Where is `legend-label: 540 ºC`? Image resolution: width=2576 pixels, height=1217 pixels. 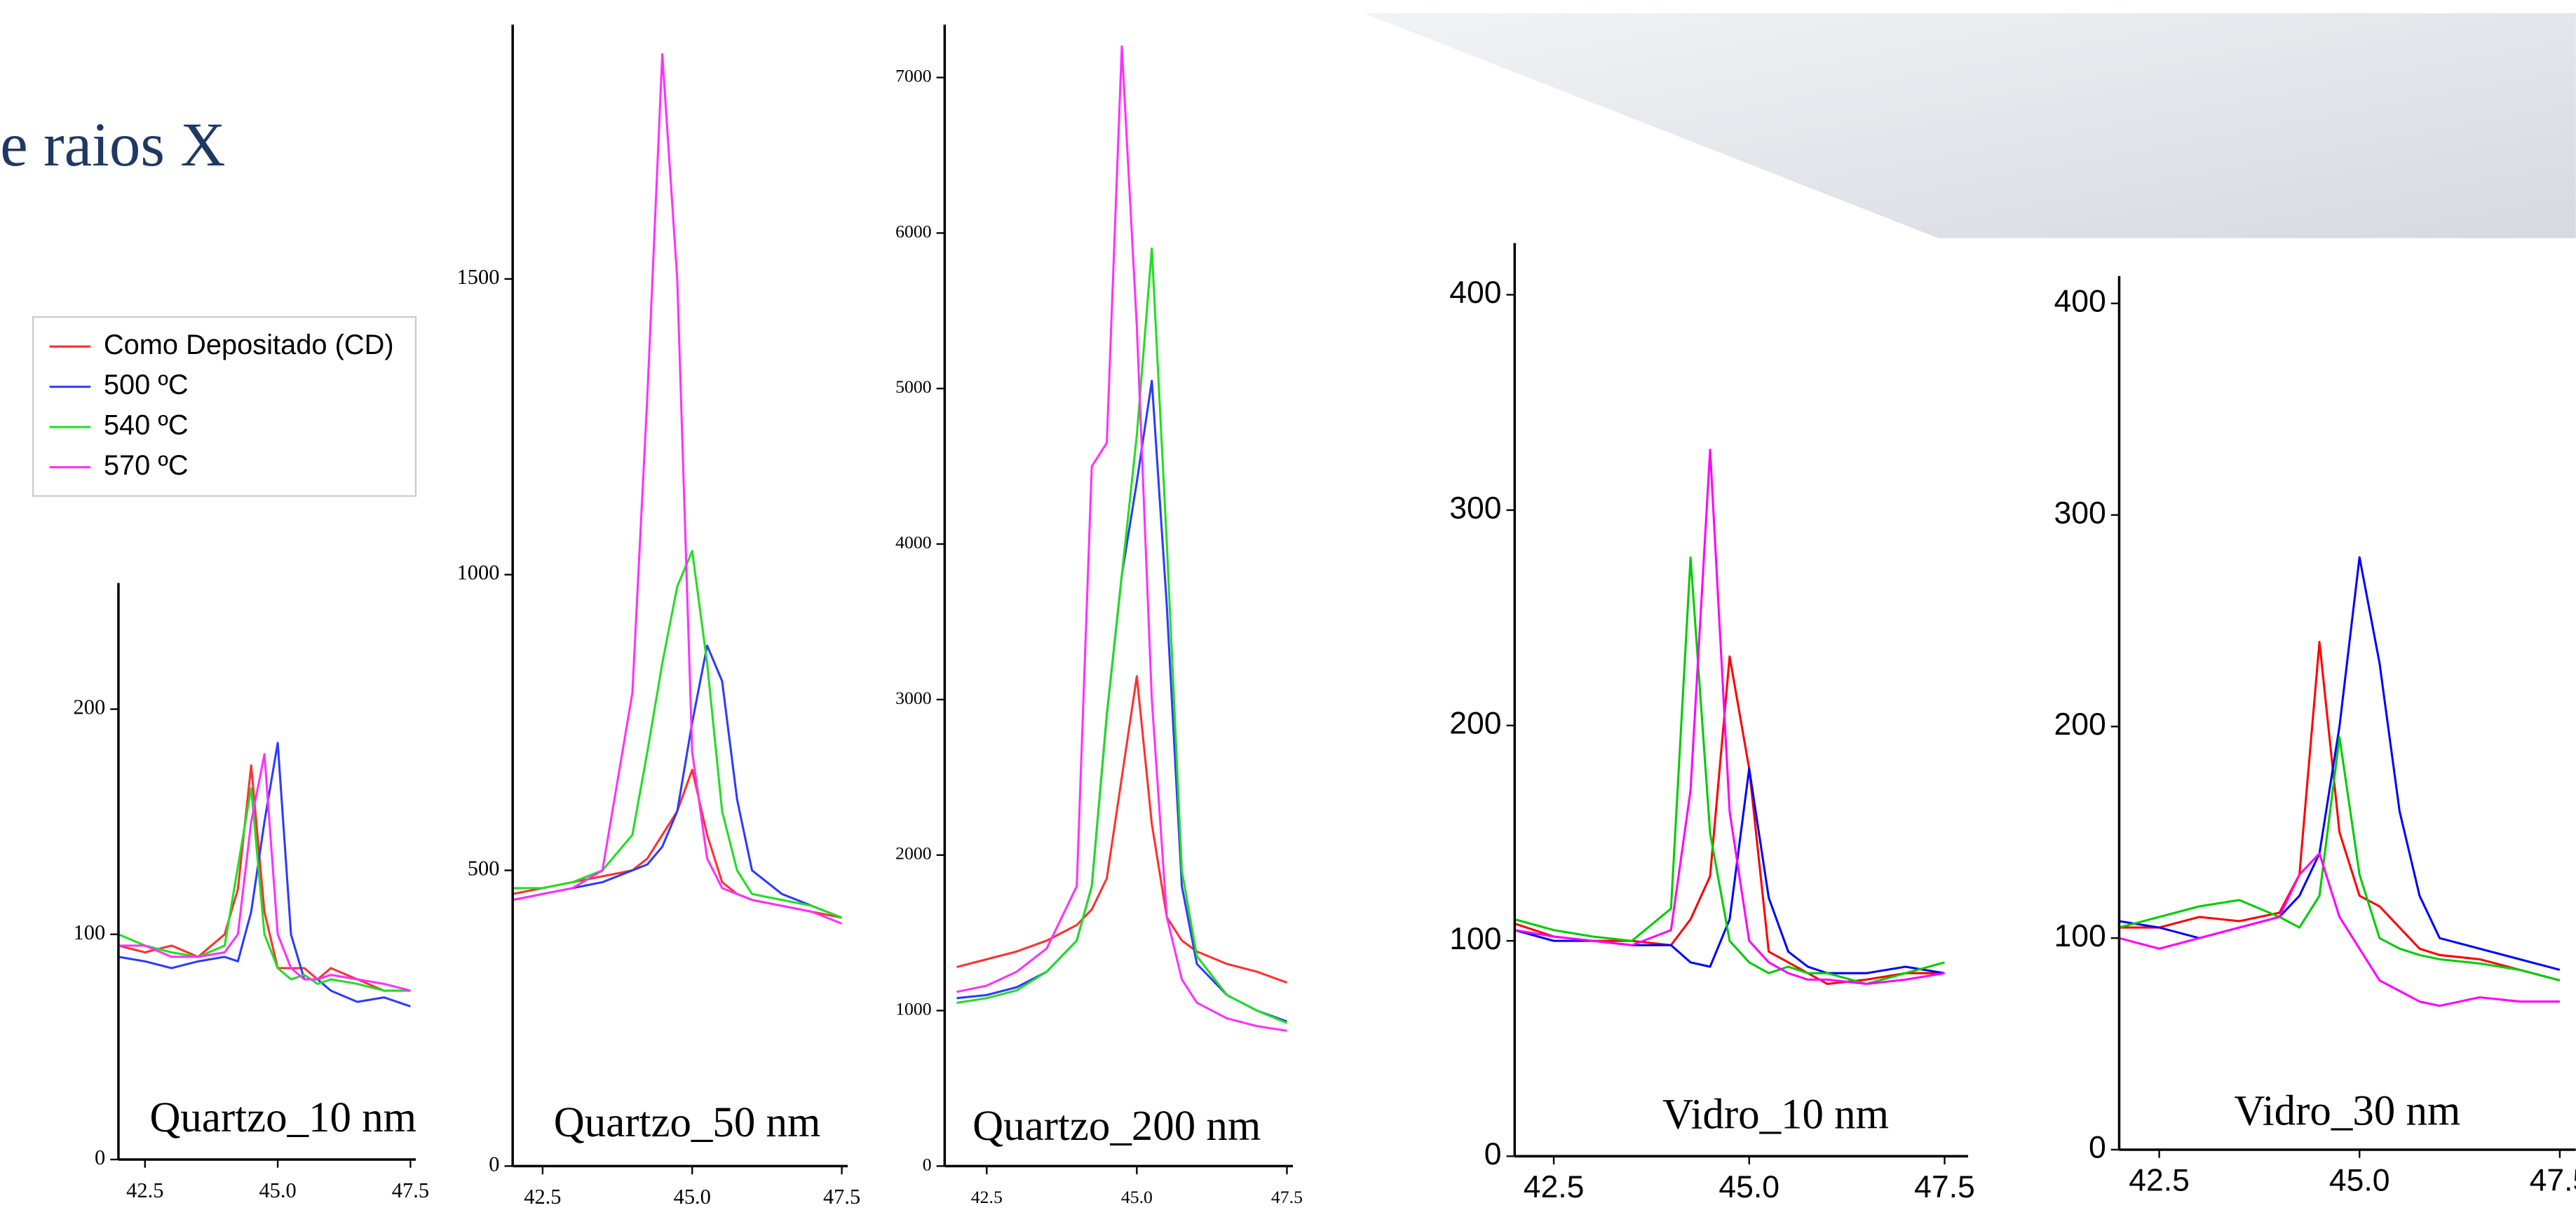 legend-label: 540 ºC is located at coordinates (146, 425).